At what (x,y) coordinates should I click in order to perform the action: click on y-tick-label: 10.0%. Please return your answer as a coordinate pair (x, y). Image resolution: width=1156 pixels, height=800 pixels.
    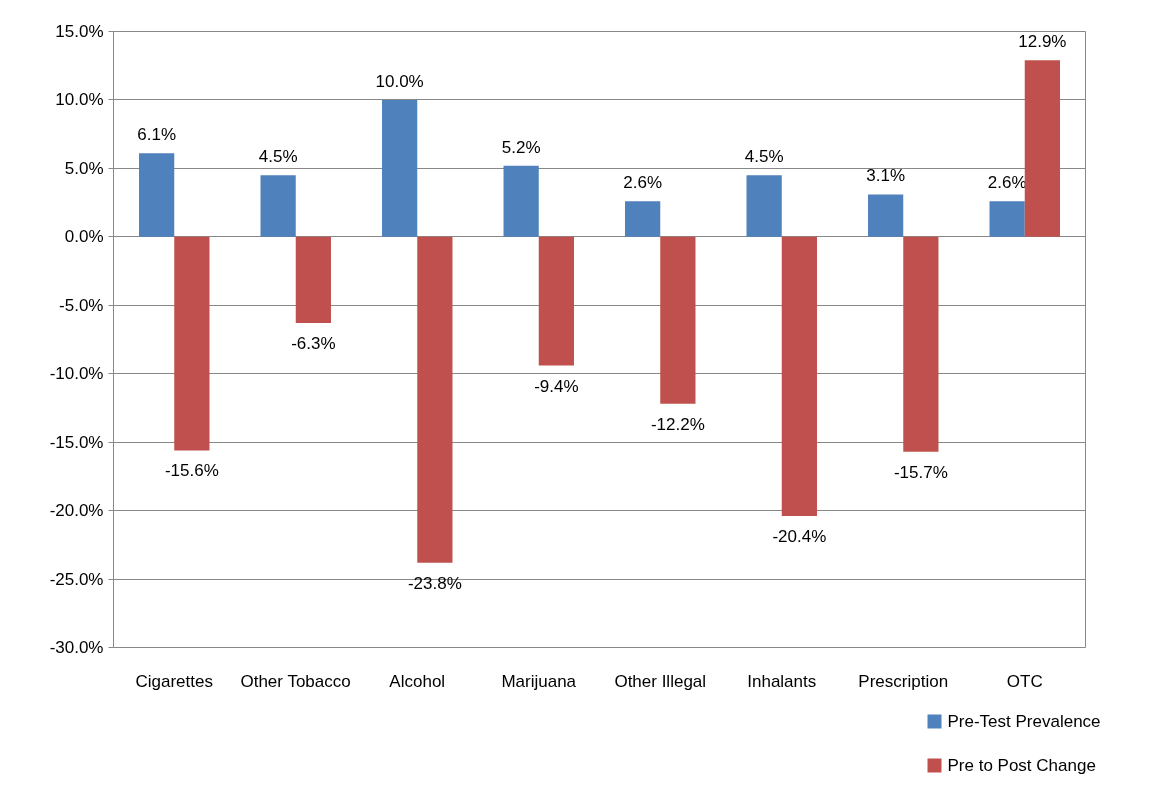
    Looking at the image, I should click on (79, 100).